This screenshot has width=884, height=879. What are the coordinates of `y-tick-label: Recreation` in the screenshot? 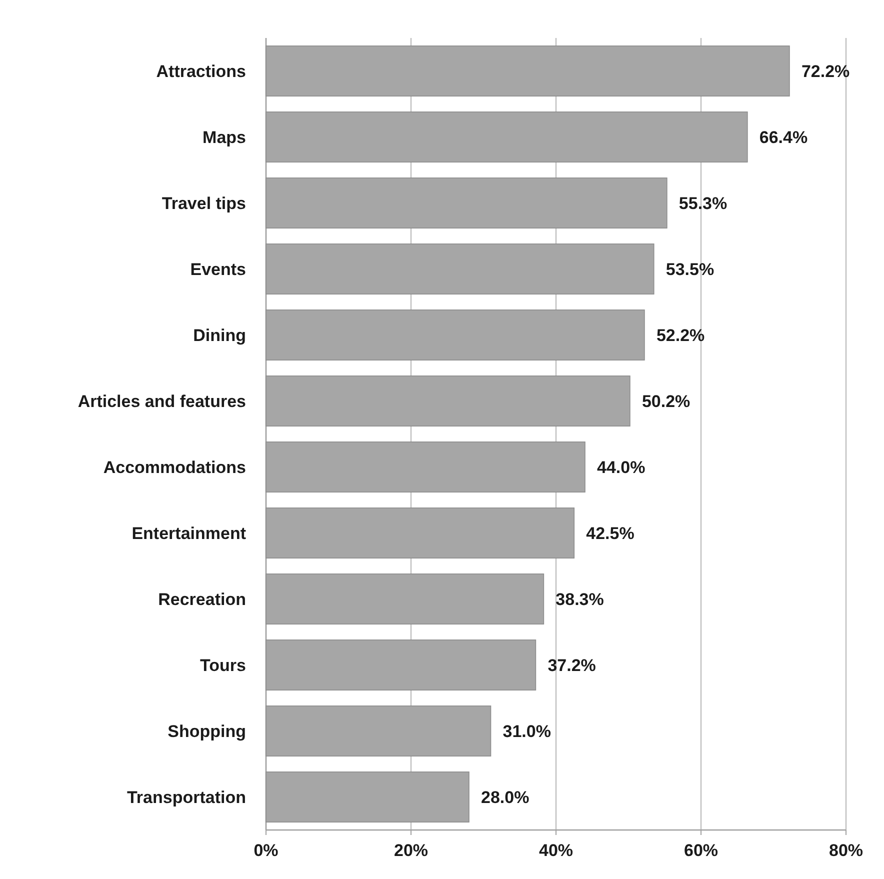 It's located at (202, 599).